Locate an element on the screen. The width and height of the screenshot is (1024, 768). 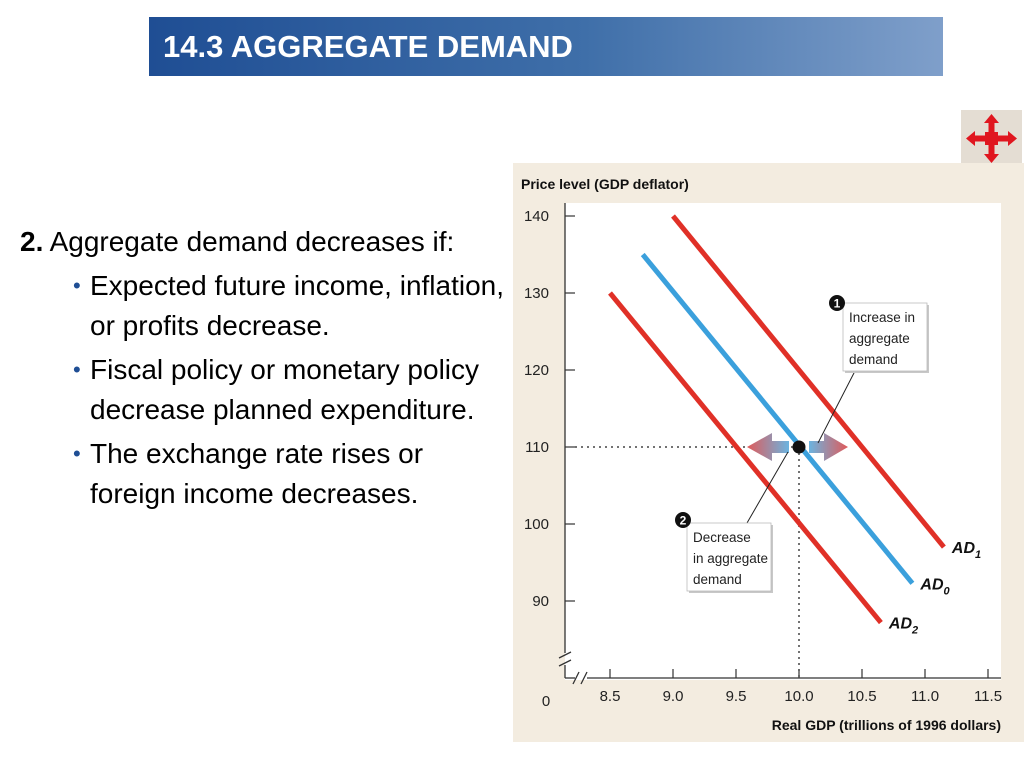
series-label-ad1: AD1 is located at coordinates (966, 550).